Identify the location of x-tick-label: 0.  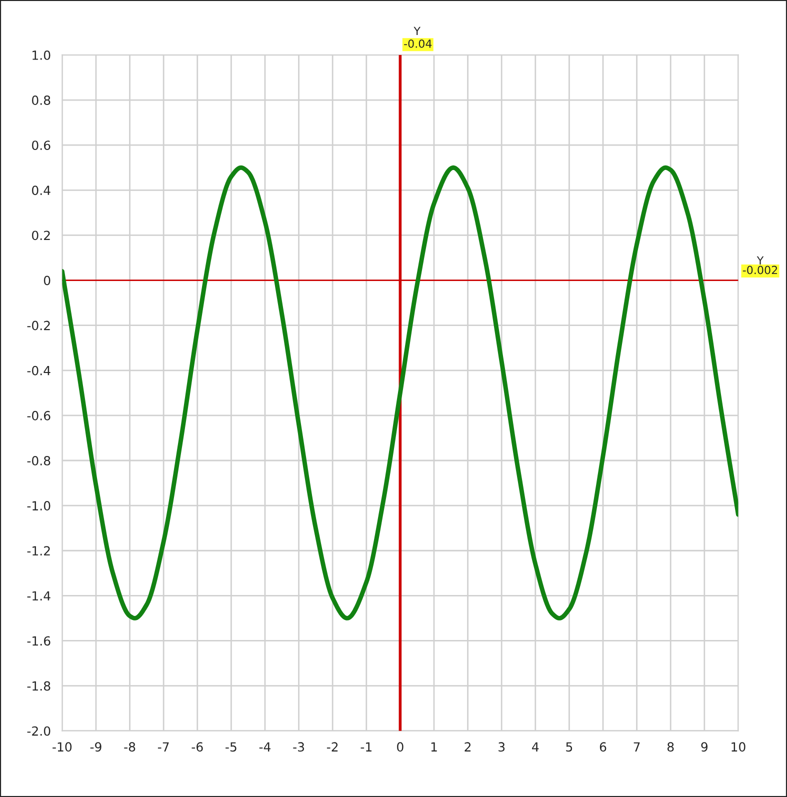
(400, 747).